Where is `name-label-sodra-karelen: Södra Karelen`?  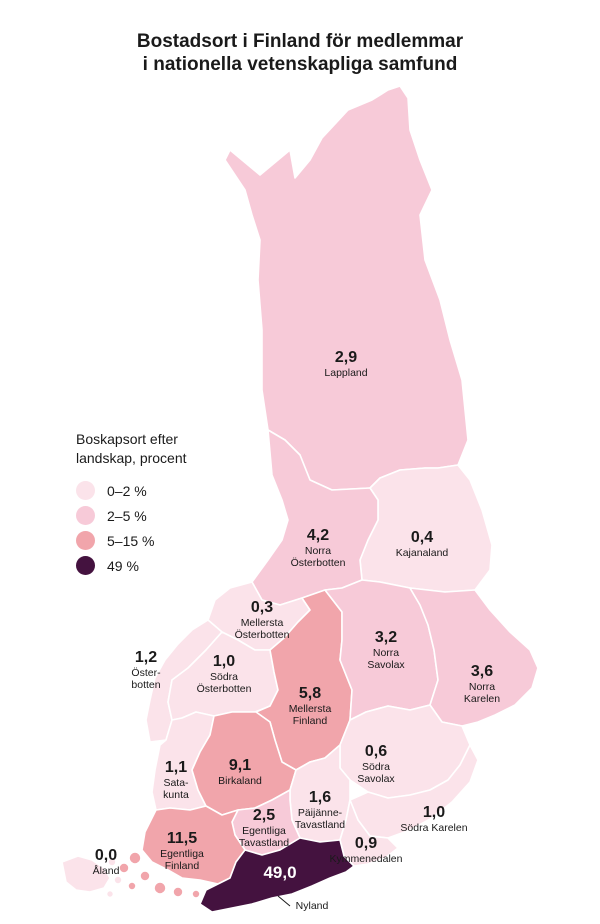 name-label-sodra-karelen: Södra Karelen is located at coordinates (433, 828).